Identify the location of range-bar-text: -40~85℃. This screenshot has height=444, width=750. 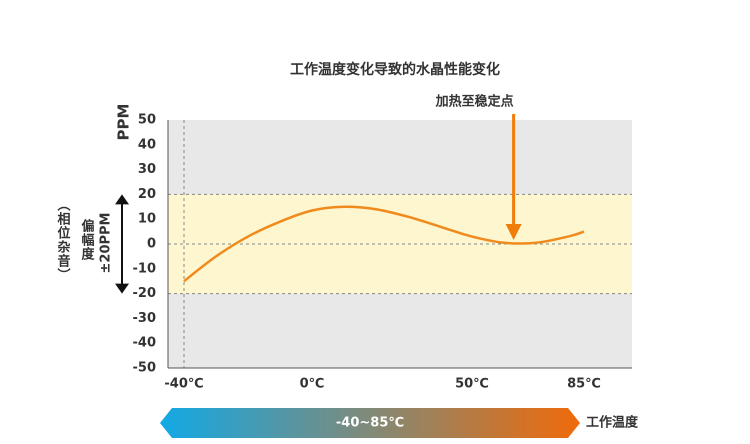
(370, 423).